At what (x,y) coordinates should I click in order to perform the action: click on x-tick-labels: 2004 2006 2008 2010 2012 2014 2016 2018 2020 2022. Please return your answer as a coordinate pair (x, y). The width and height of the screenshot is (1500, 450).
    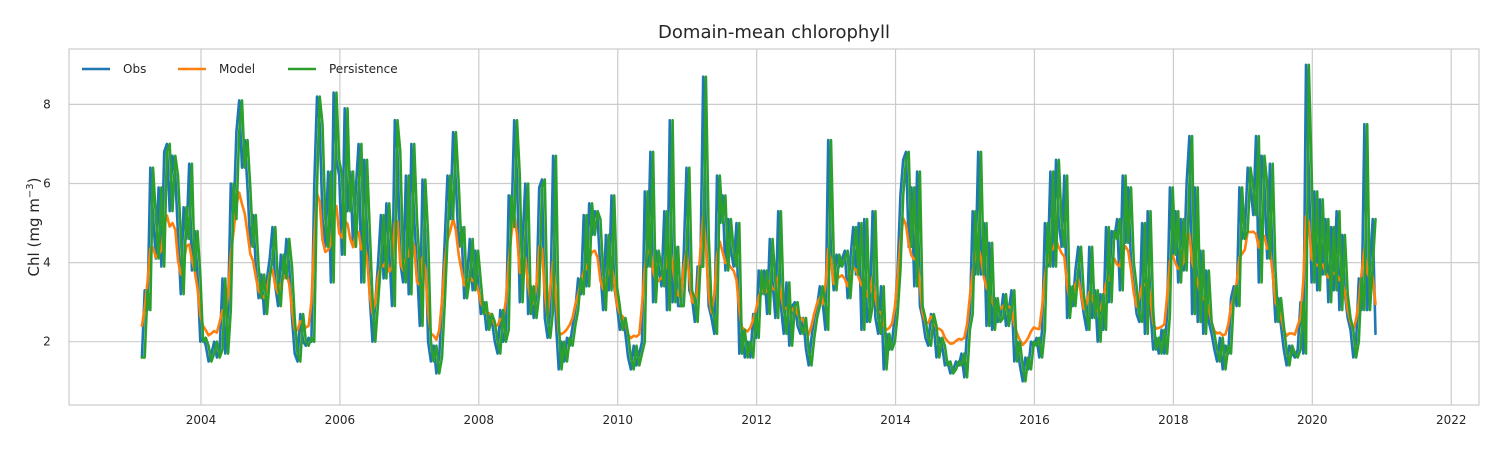
    Looking at the image, I should click on (826, 420).